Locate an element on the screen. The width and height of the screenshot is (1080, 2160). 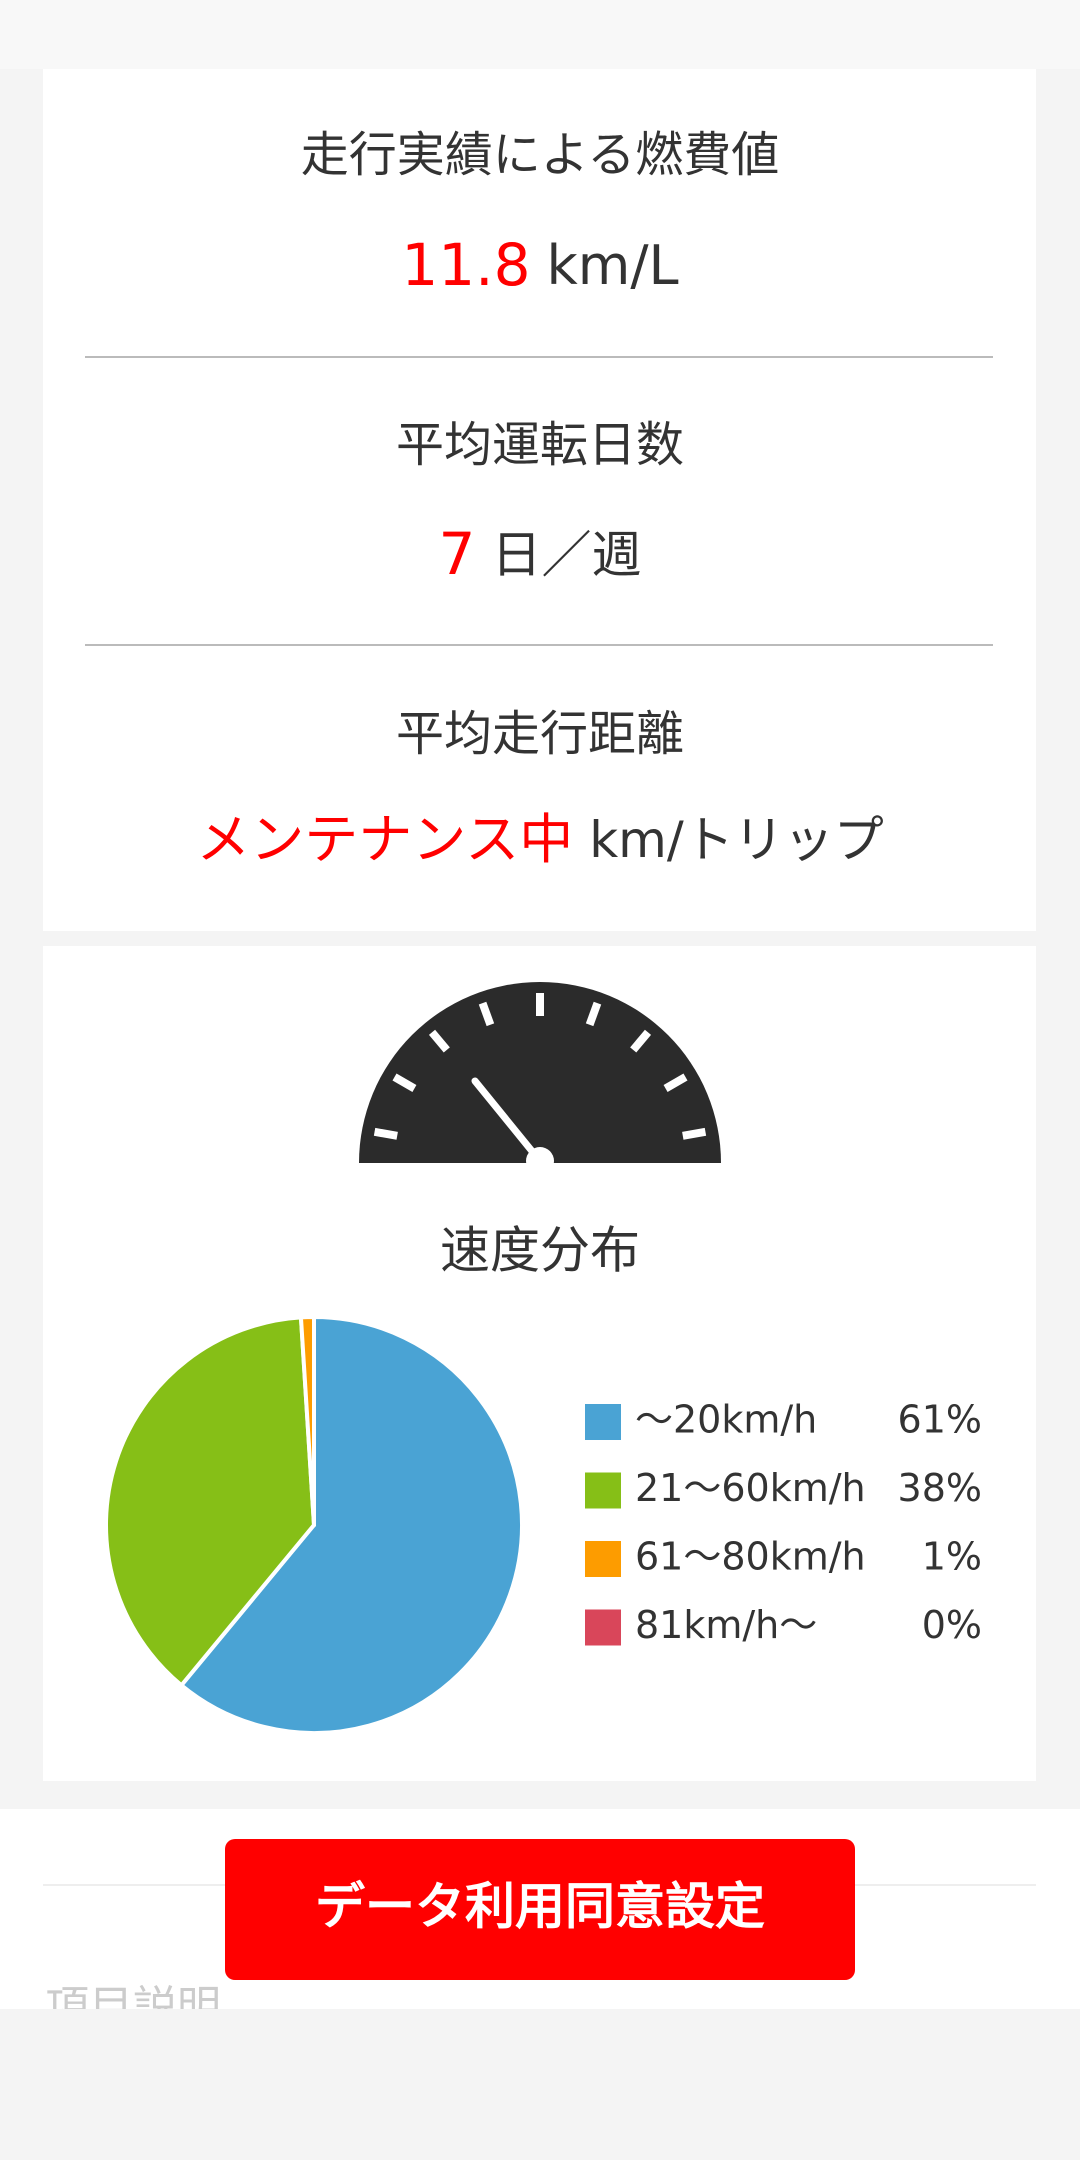
consent-button is located at coordinates (540, 1909).